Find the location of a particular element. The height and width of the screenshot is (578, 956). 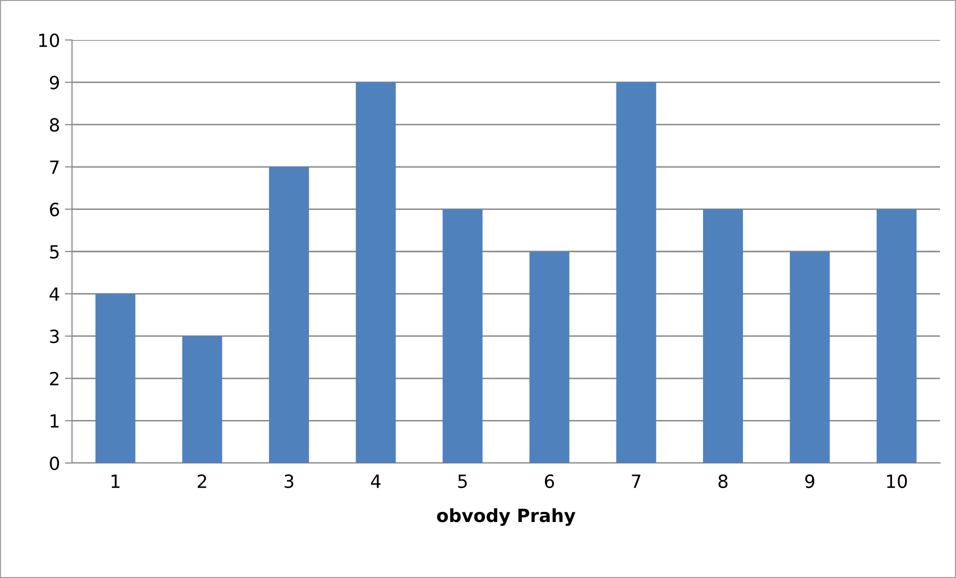

x-tick-label: 6 is located at coordinates (549, 481).